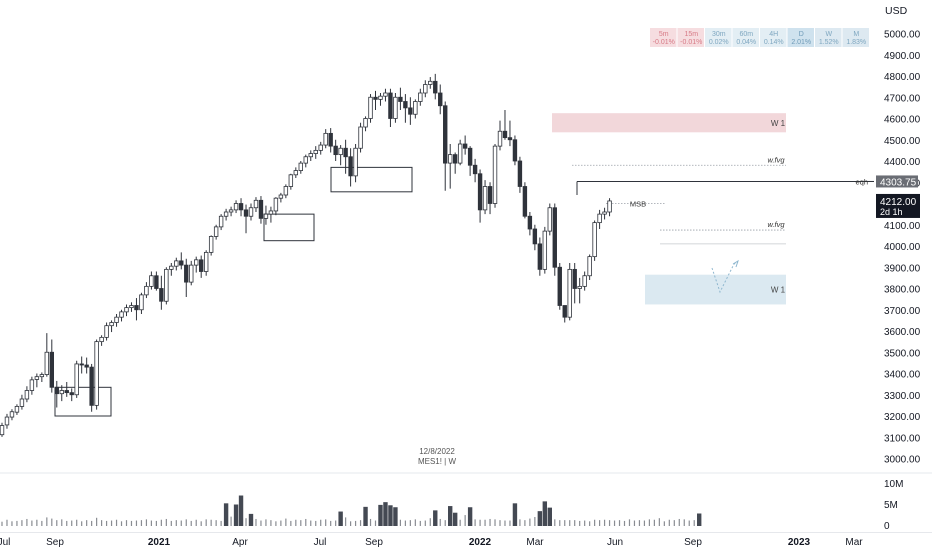  What do you see at coordinates (615, 542) in the screenshot?
I see `time-tick-label: Jun` at bounding box center [615, 542].